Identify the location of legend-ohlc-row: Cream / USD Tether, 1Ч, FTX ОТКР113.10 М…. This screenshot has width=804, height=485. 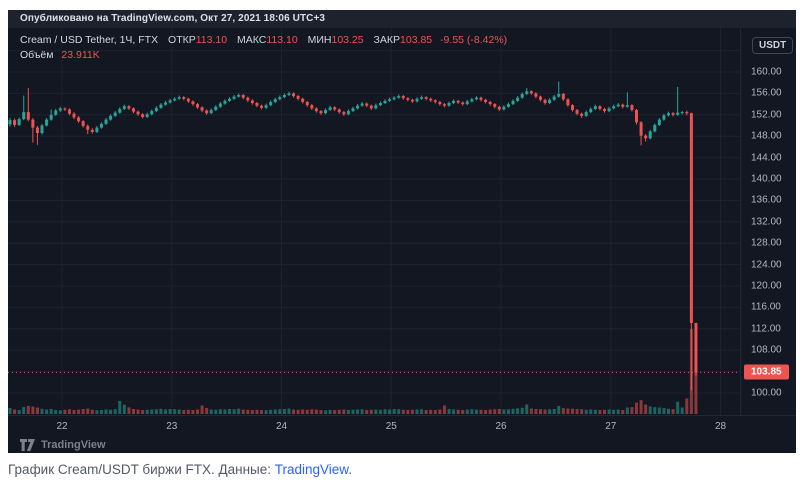
(263, 40).